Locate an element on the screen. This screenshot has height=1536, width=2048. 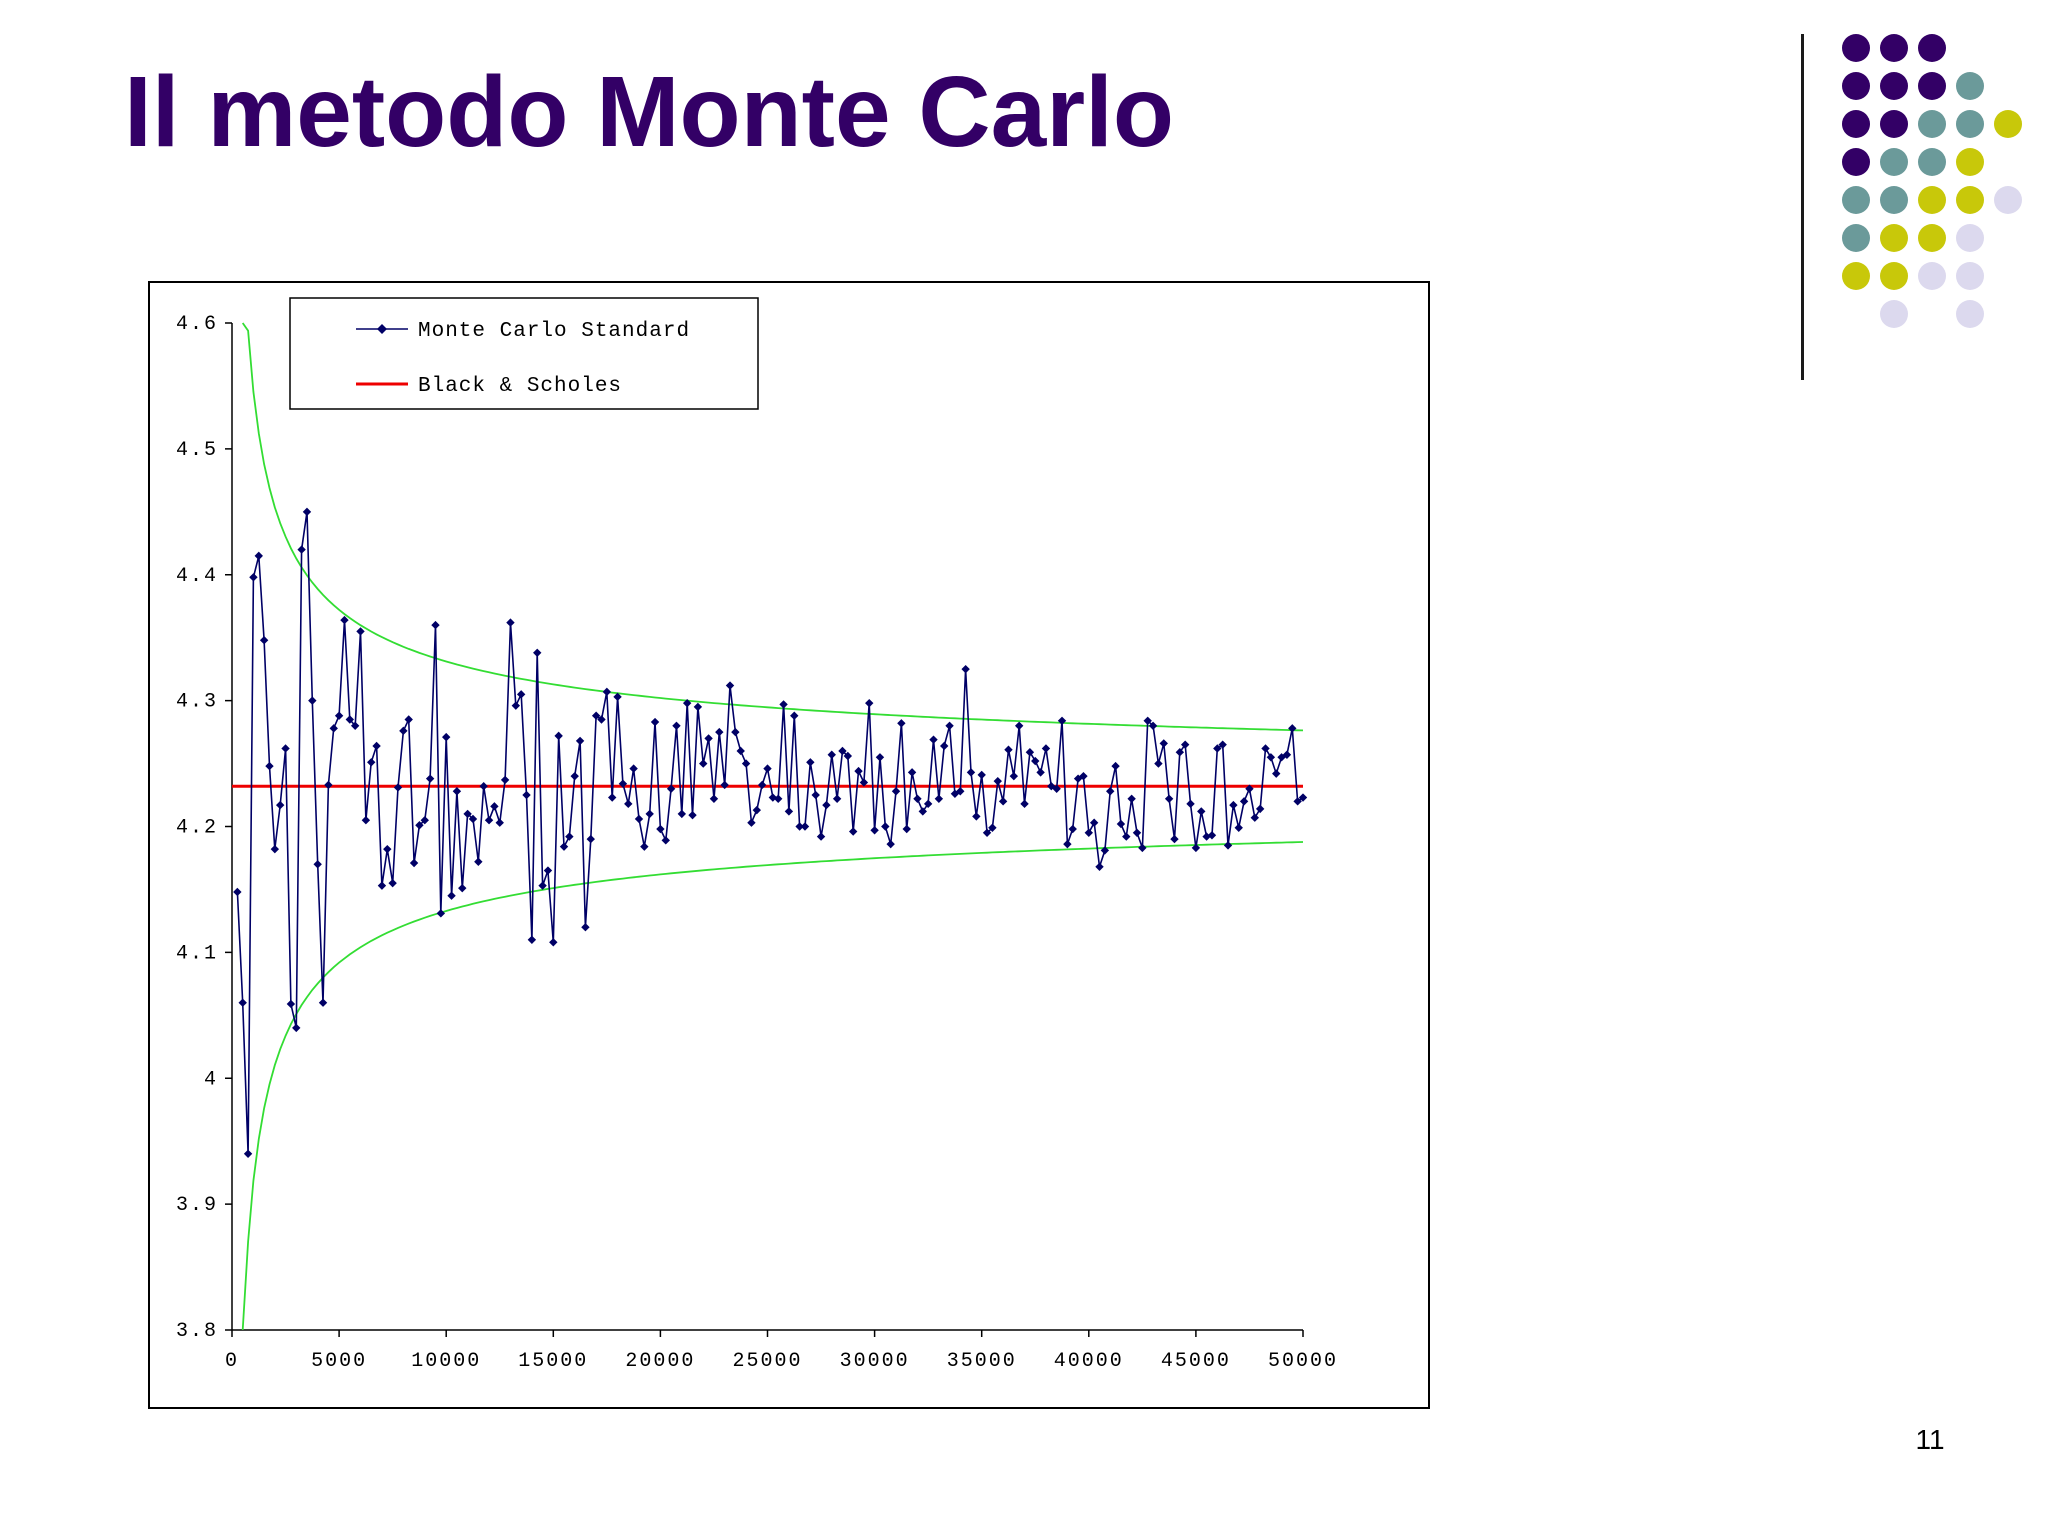
y-tick-label: 4.4 is located at coordinates (197, 576).